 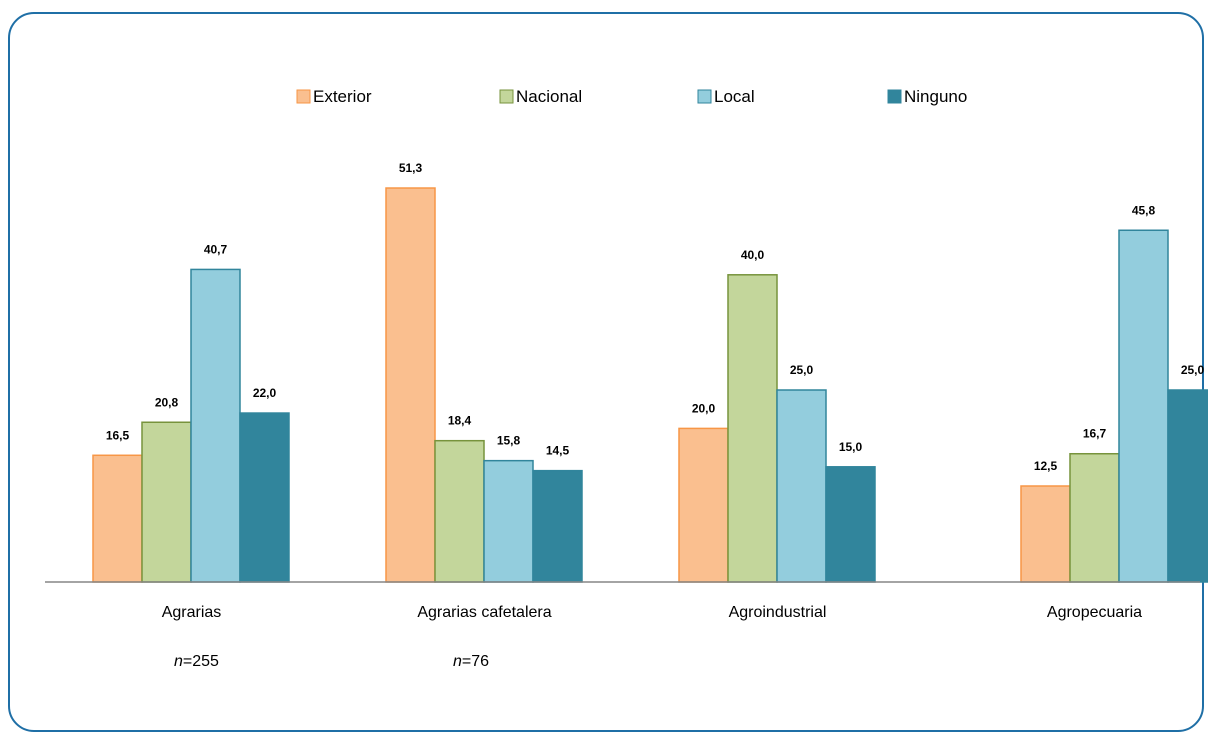 What do you see at coordinates (192, 612) in the screenshot?
I see `category-label: Agrarias` at bounding box center [192, 612].